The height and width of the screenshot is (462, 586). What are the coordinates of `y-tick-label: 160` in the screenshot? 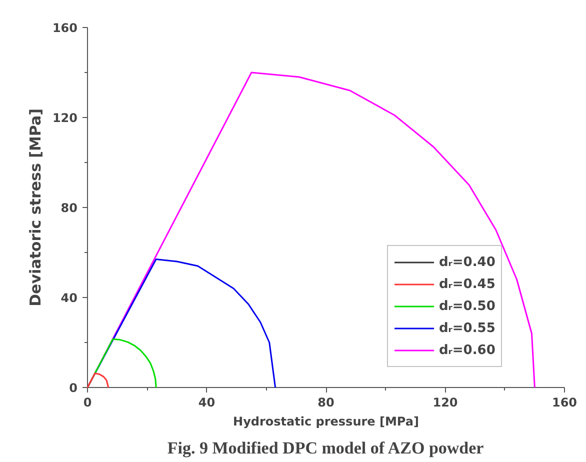 It's located at (65, 28).